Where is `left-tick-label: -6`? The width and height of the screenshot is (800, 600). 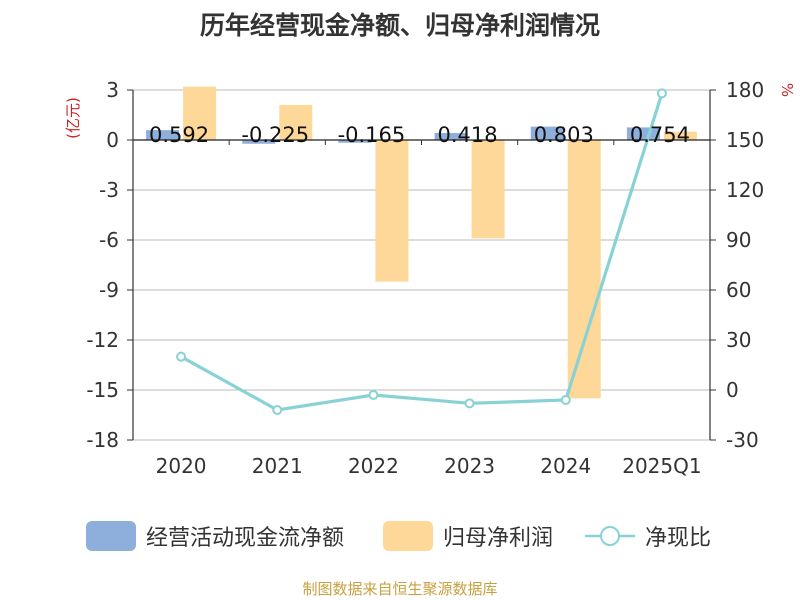 left-tick-label: -6 is located at coordinates (109, 240).